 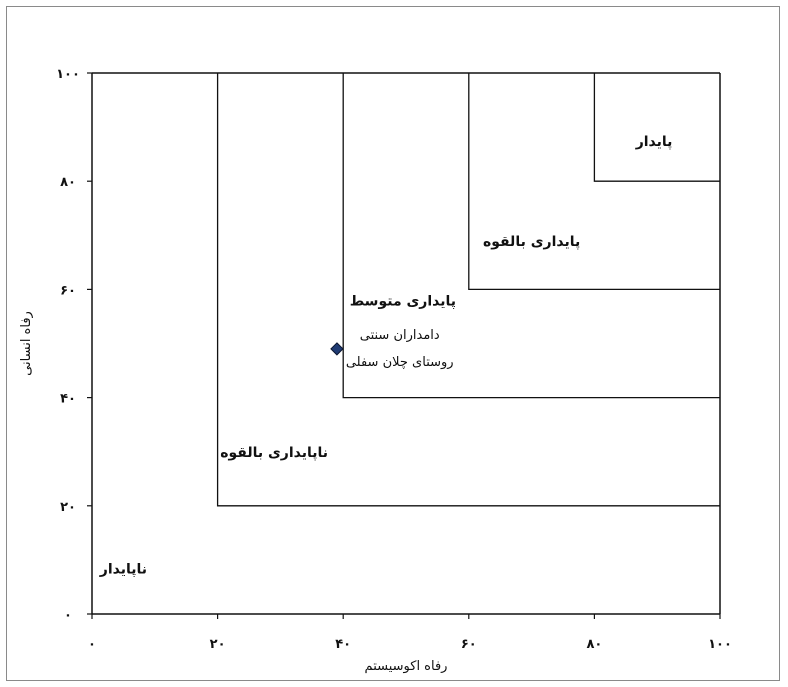 What do you see at coordinates (594, 644) in the screenshot?
I see `x-tick-label: ۸۰` at bounding box center [594, 644].